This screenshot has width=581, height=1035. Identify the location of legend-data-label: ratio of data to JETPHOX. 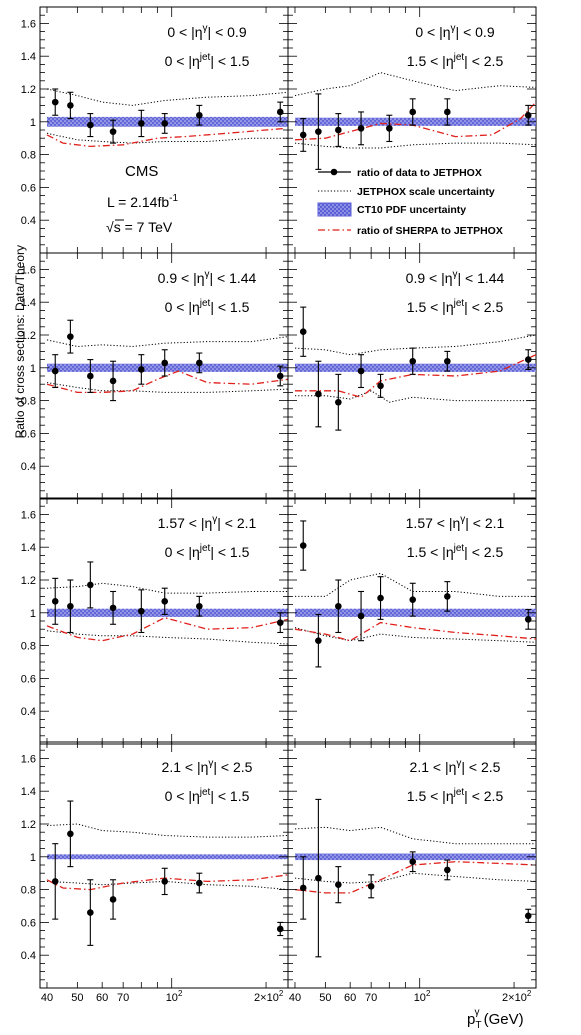
(419, 173).